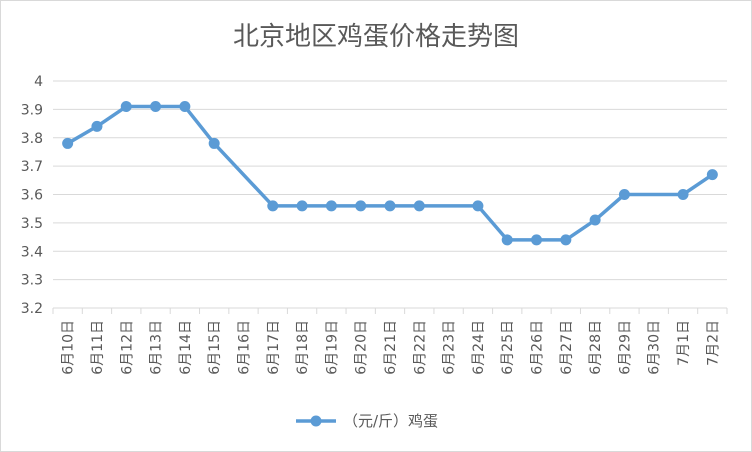  I want to click on x-tick-label: 6月16日, so click(244, 347).